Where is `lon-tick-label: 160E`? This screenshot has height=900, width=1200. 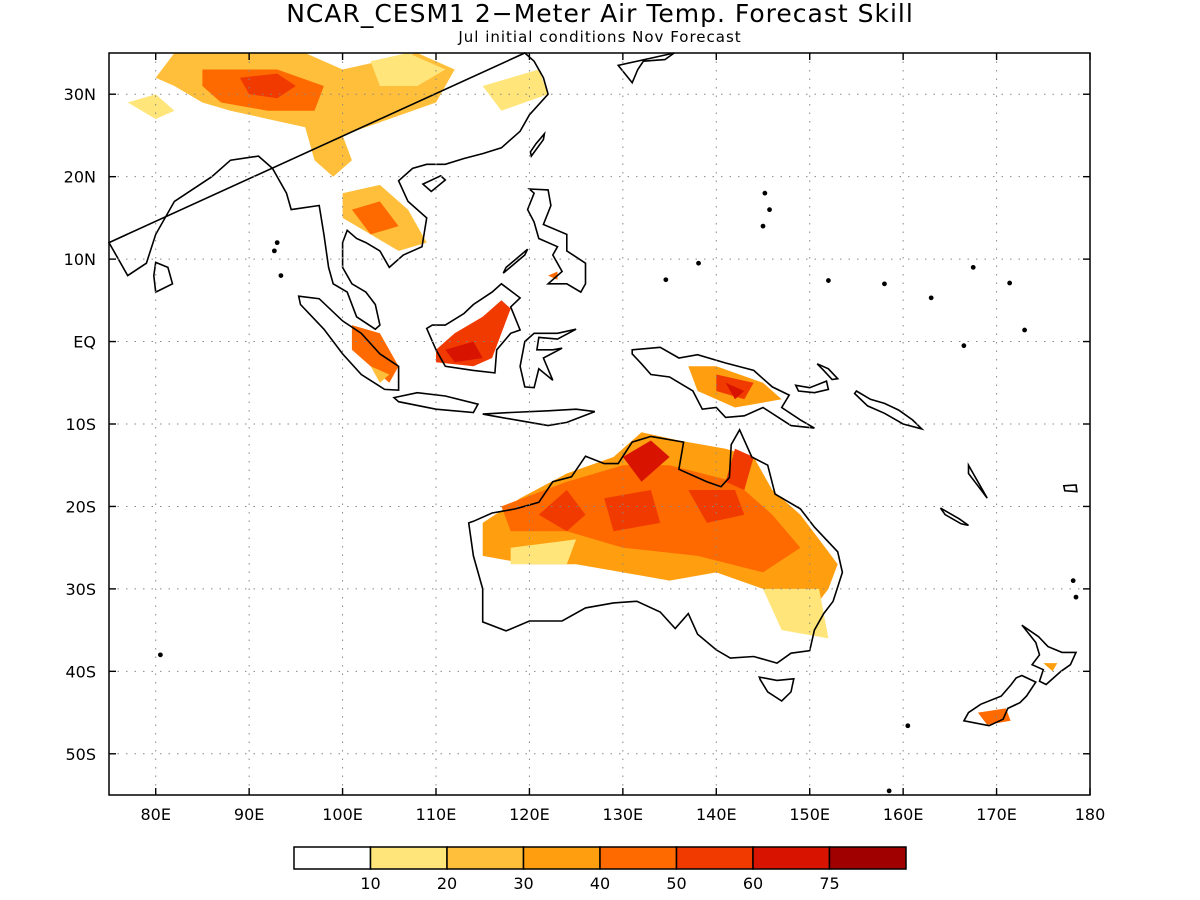 lon-tick-label: 160E is located at coordinates (903, 814).